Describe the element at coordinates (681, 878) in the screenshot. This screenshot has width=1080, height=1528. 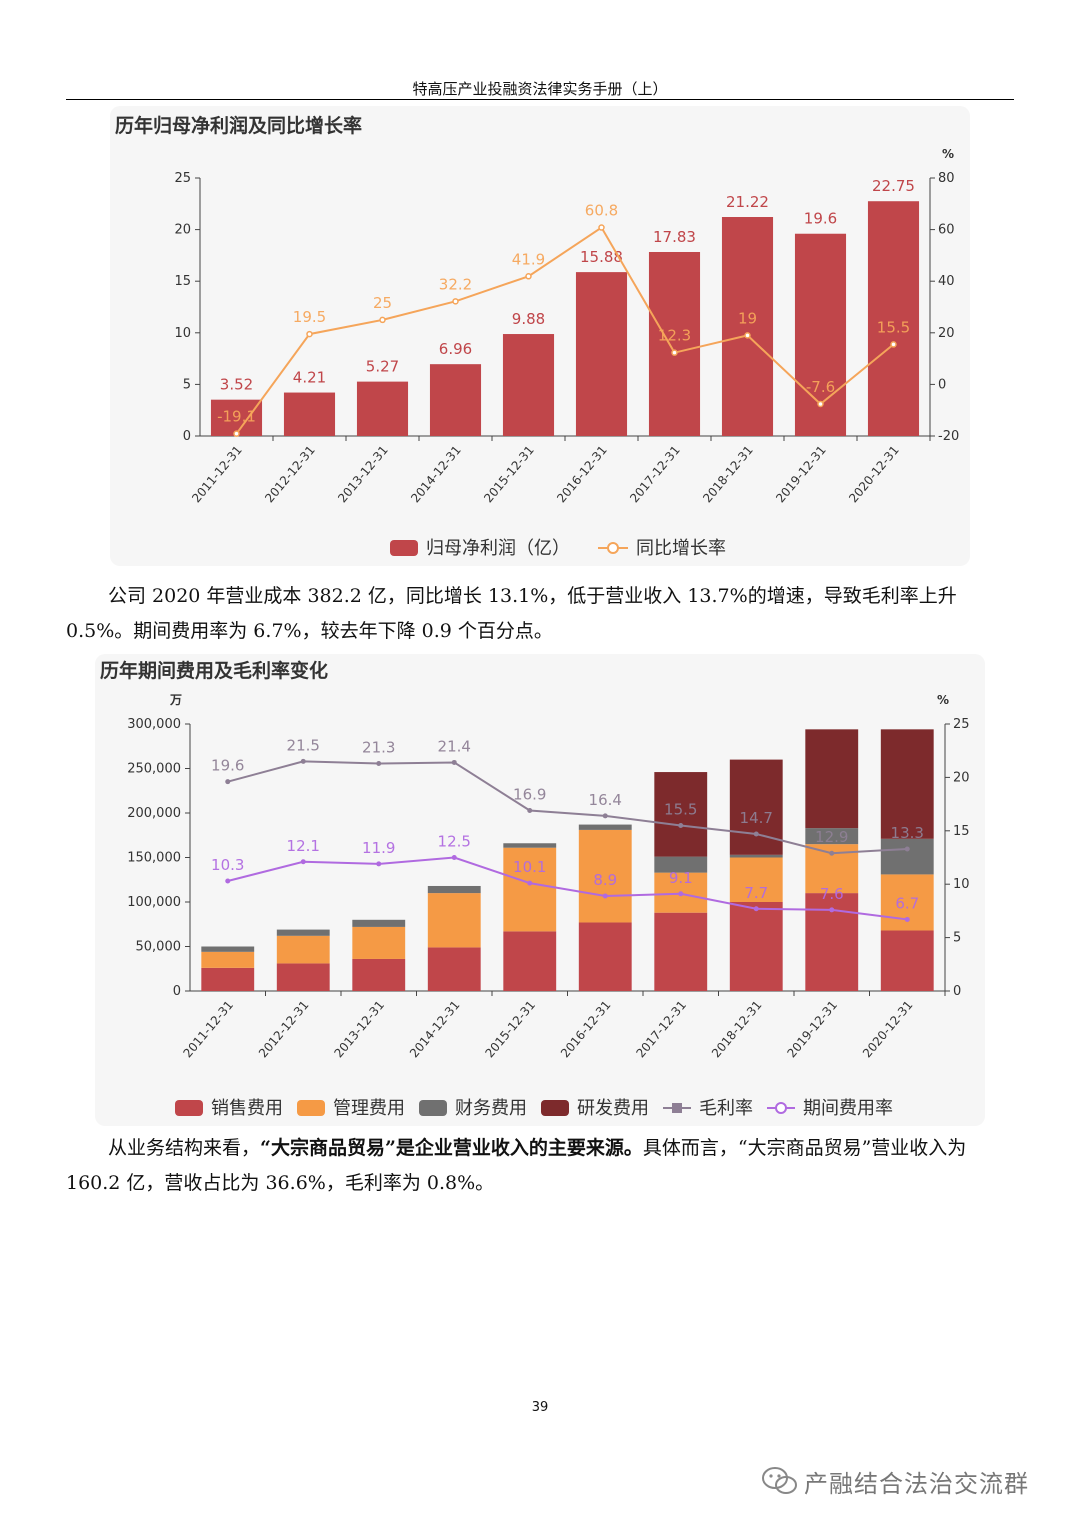
I see `rate-label: 9.1` at that location.